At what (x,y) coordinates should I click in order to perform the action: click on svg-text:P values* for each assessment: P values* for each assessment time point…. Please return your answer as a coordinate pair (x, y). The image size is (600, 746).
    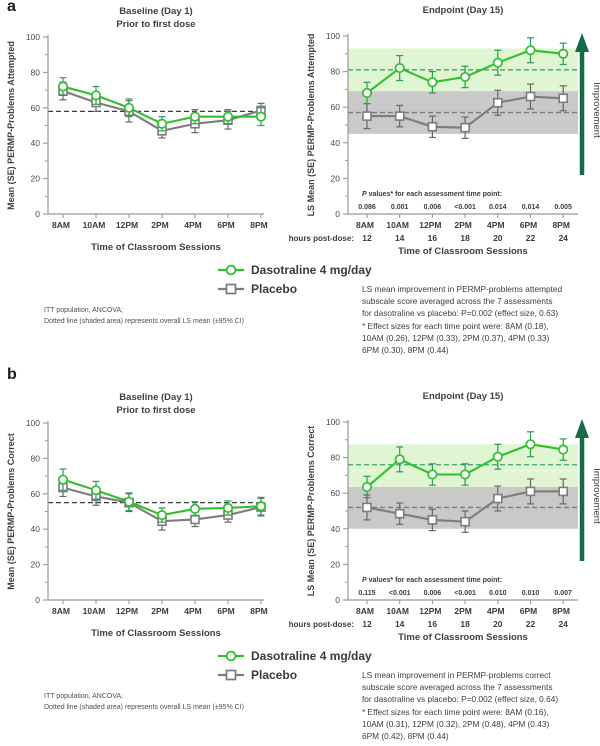
    Looking at the image, I should click on (432, 194).